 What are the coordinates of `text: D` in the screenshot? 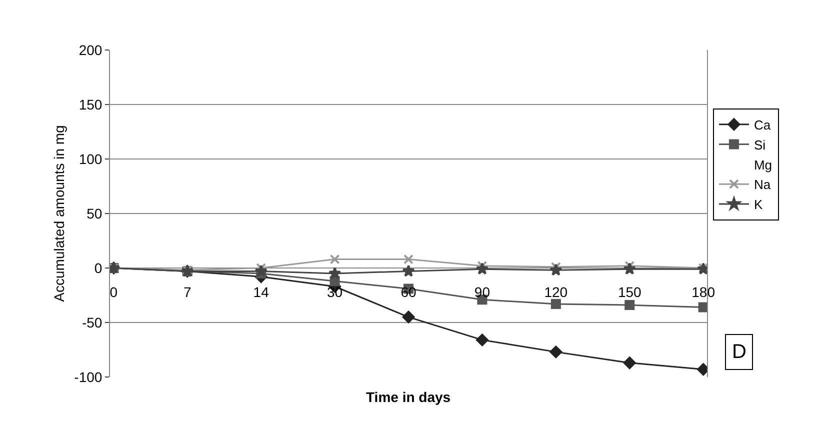 It's located at (739, 352).